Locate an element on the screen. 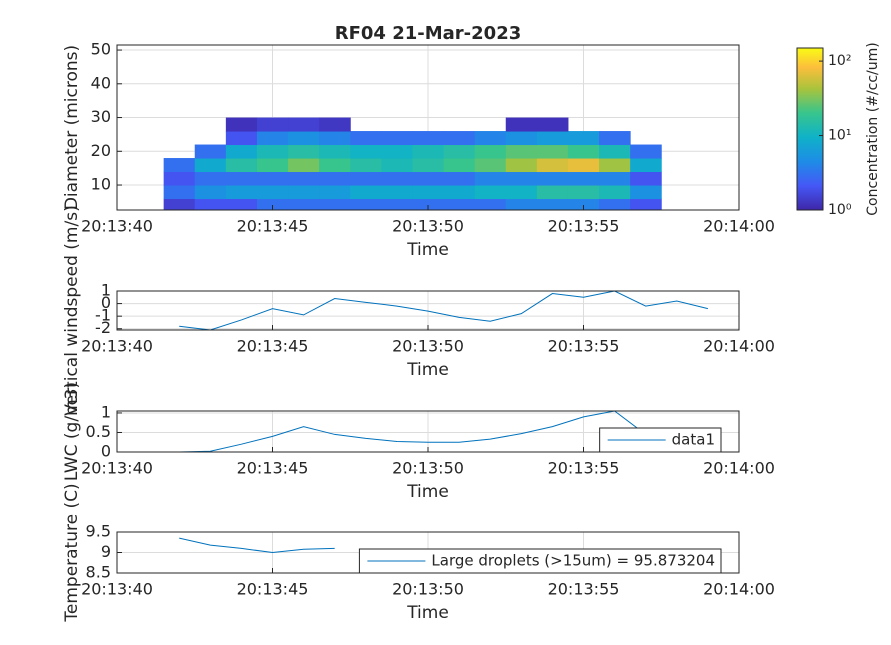 The width and height of the screenshot is (891, 645). y-tick-label: 0.5 is located at coordinates (98, 431).